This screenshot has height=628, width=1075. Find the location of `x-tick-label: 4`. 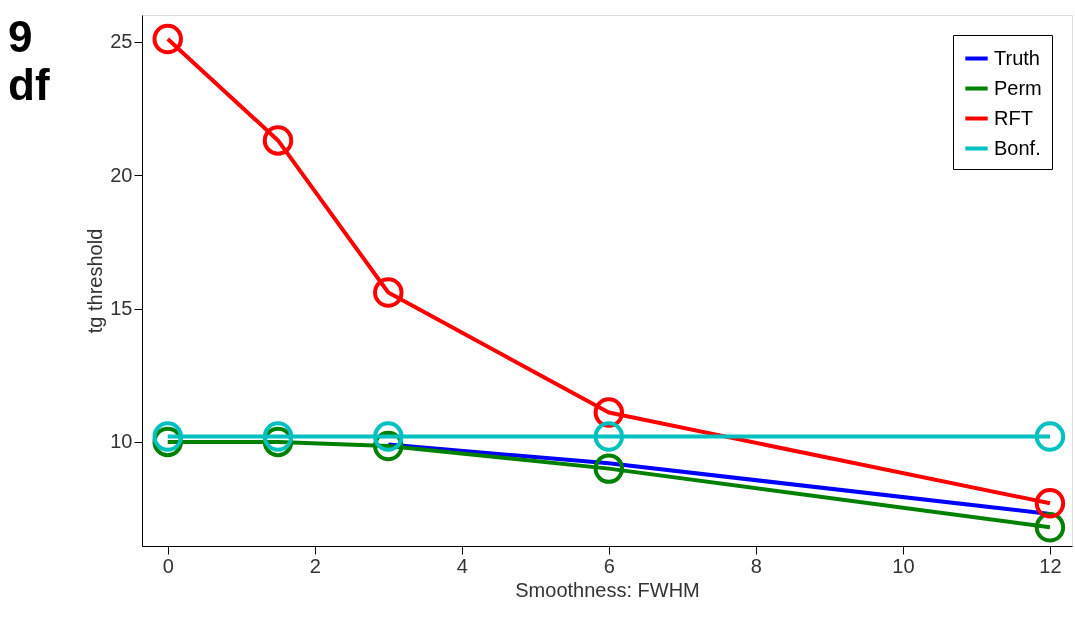

x-tick-label: 4 is located at coordinates (462, 565).